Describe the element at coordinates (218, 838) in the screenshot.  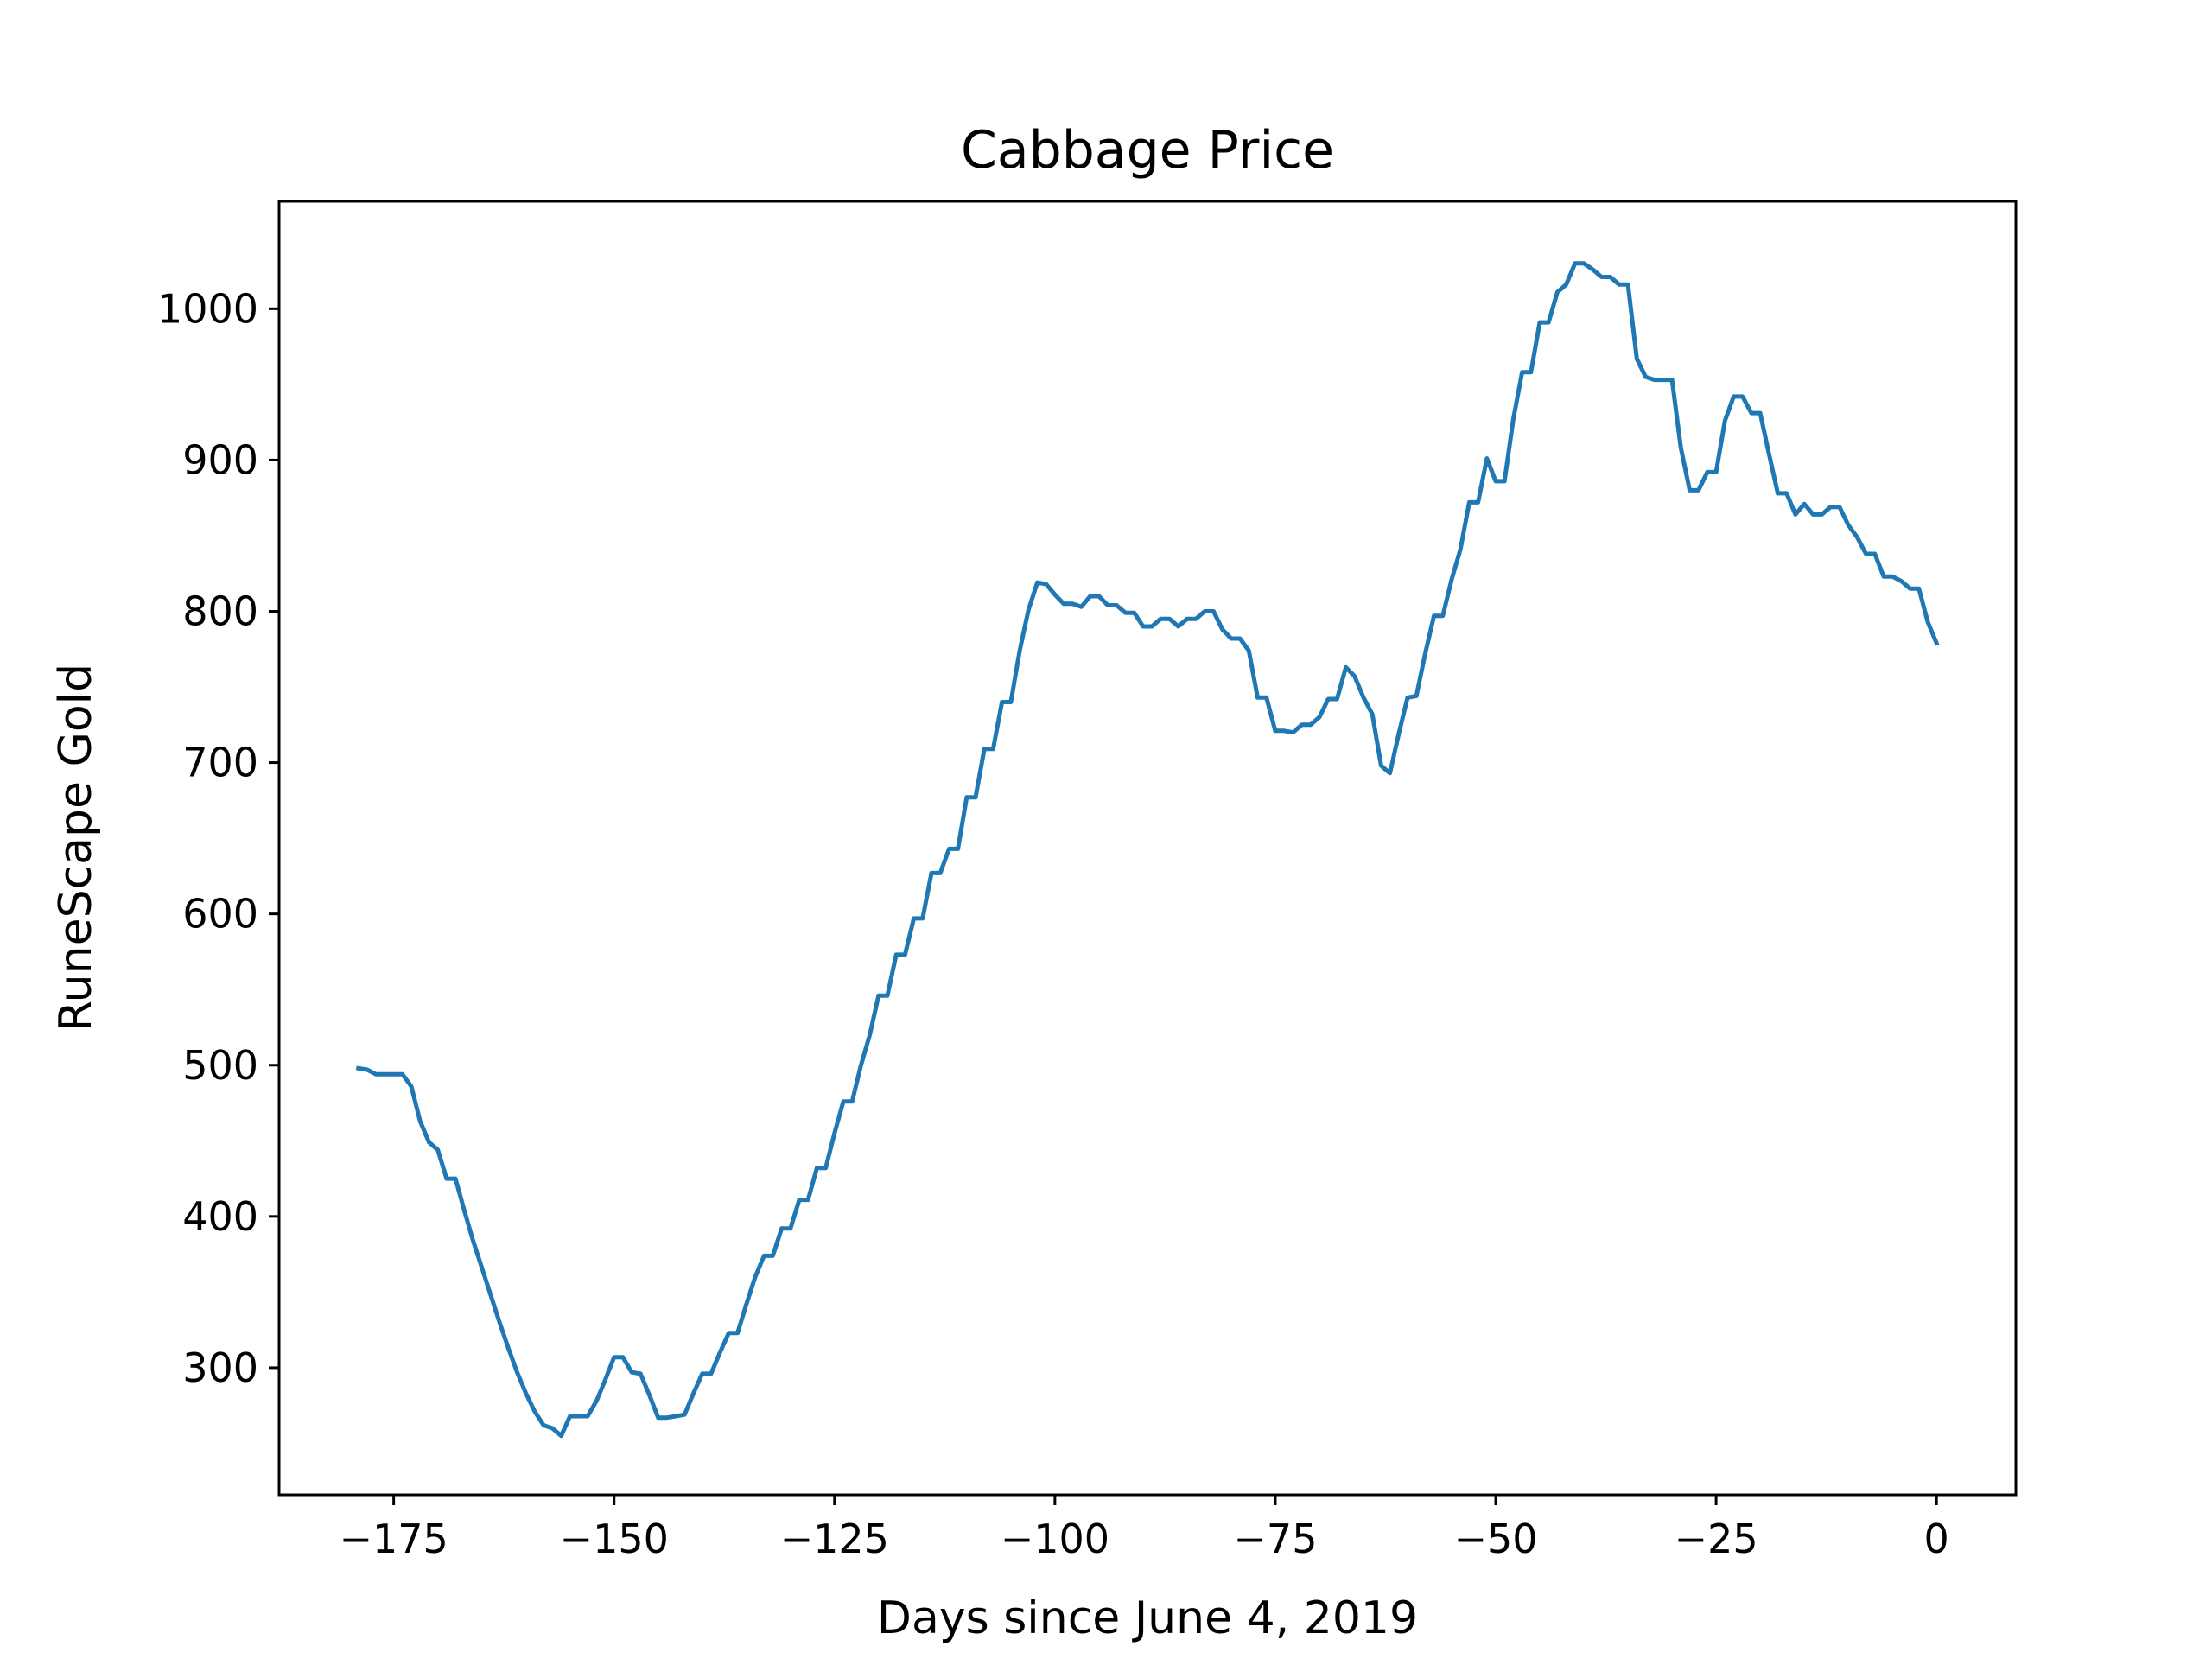
I see `y-axis: 300 400 500 600 700 800 900 1000` at that location.